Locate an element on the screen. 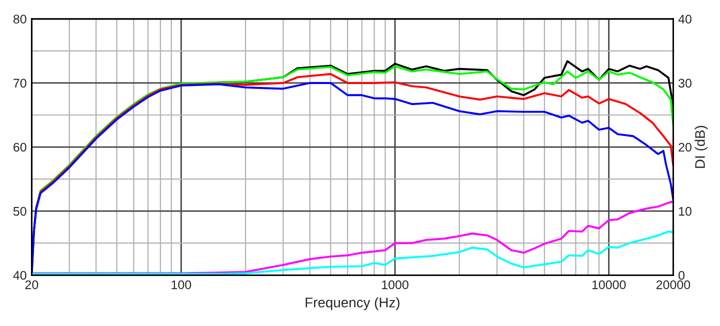 The width and height of the screenshot is (720, 326). x-tick-label: 100 is located at coordinates (182, 285).